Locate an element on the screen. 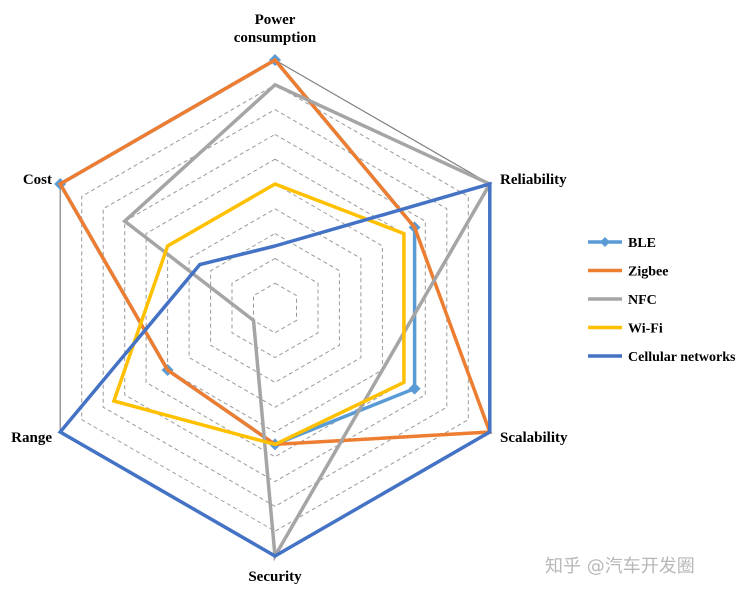 The image size is (754, 599). axis-label: Range is located at coordinates (31, 438).